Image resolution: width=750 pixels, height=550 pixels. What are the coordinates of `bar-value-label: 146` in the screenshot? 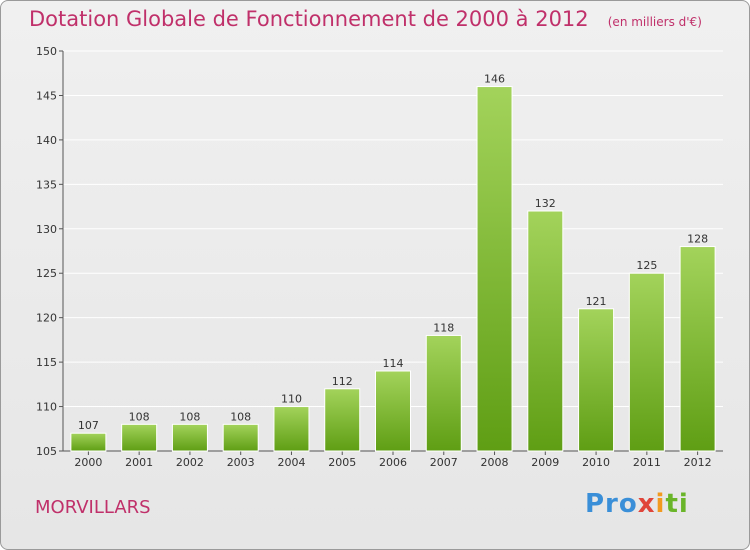 It's located at (494, 79).